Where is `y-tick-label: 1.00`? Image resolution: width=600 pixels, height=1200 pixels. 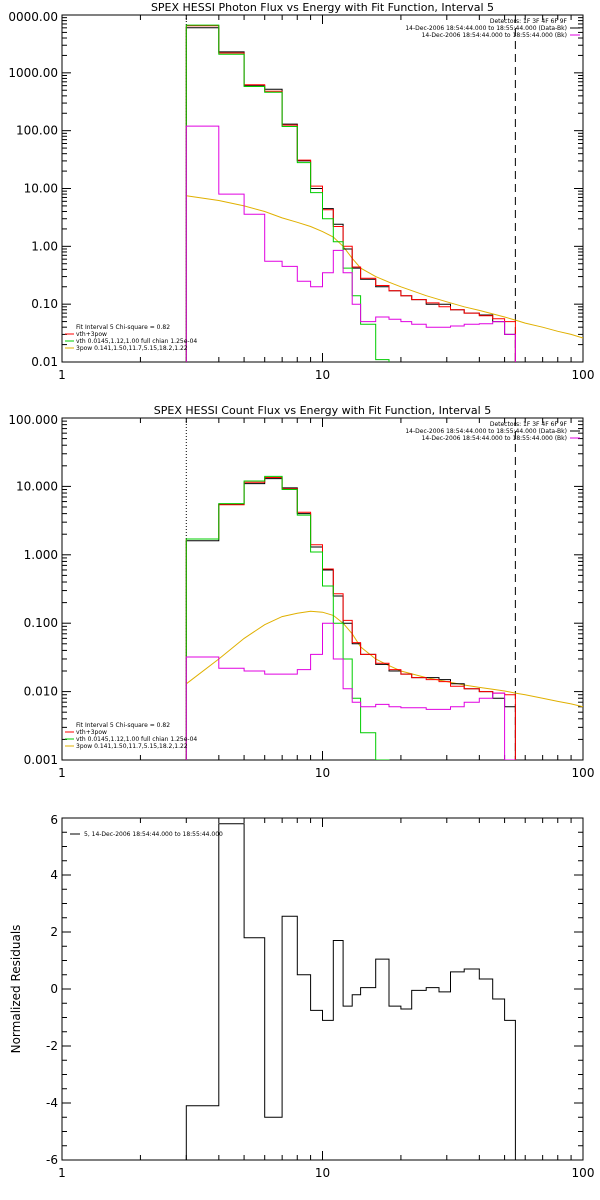
y-tick-label: 1.00 is located at coordinates (44, 246).